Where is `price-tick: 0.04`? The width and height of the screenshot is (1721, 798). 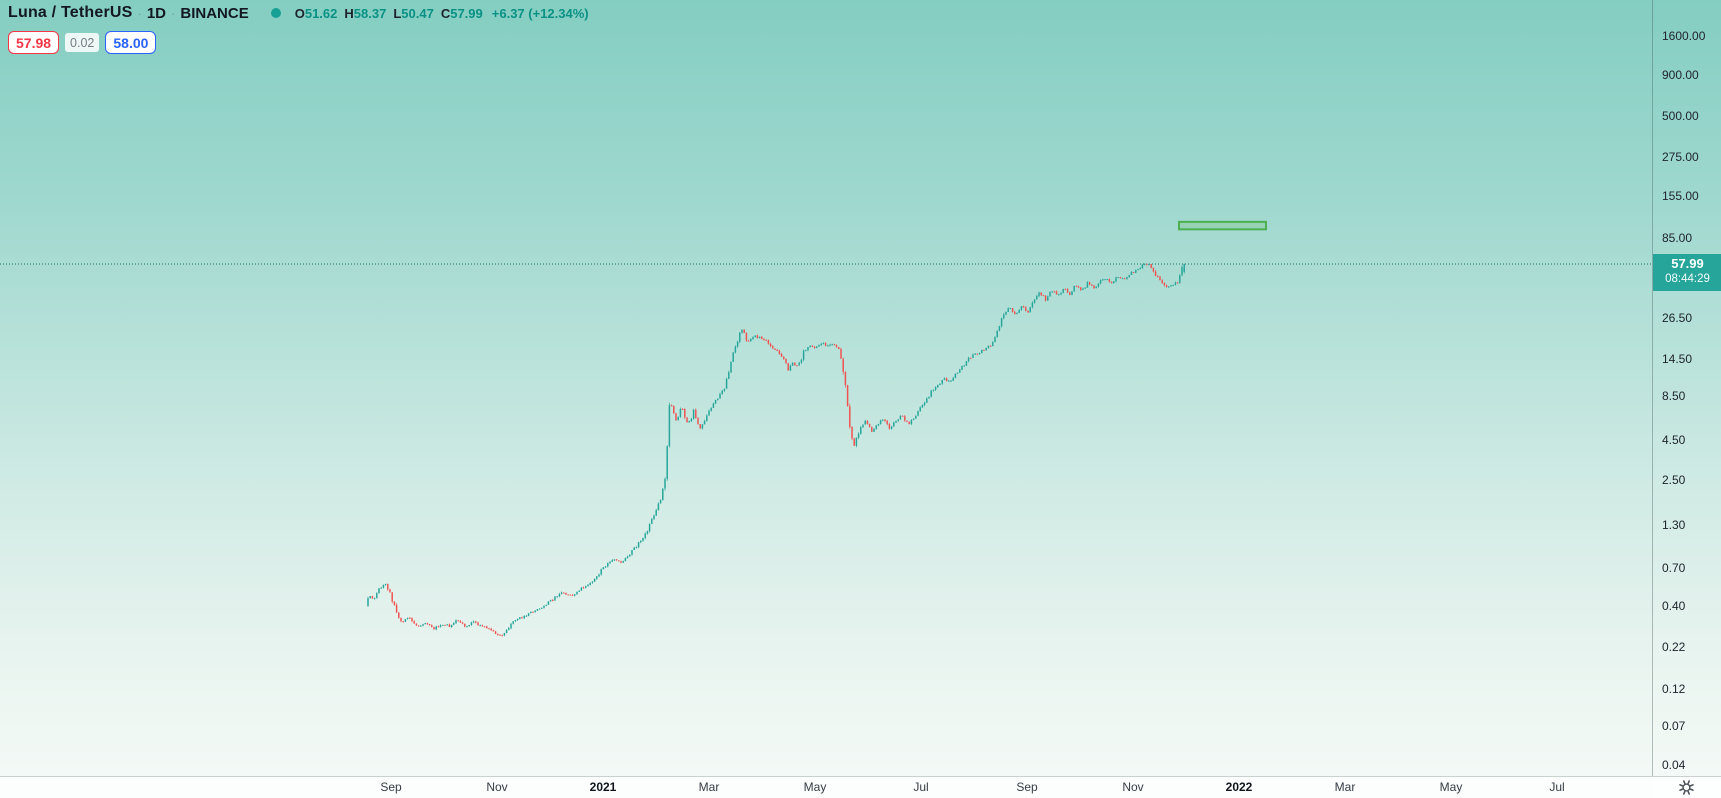 price-tick: 0.04 is located at coordinates (1674, 764).